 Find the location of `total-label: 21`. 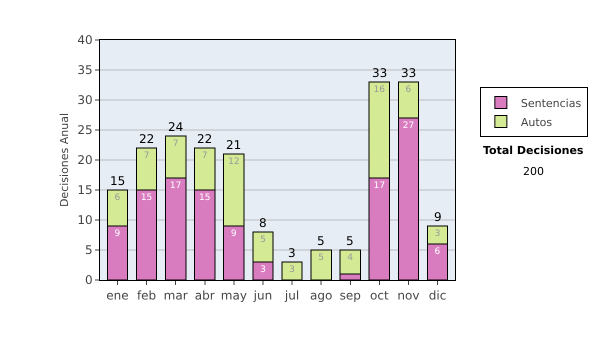

total-label: 21 is located at coordinates (234, 145).